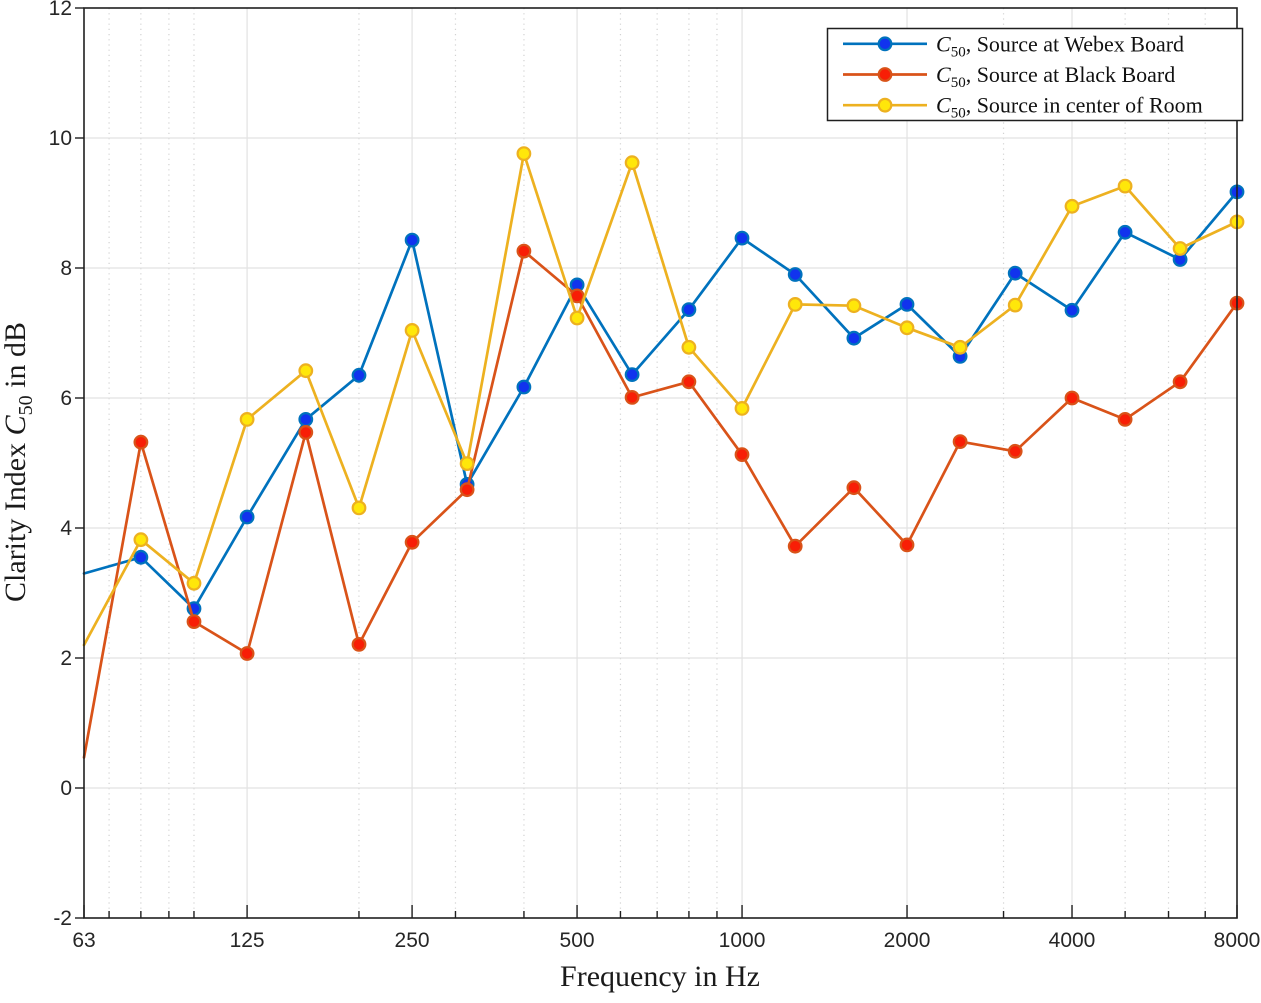 This screenshot has height=1003, width=1261. I want to click on svg-text: 12, so click(60, 10).